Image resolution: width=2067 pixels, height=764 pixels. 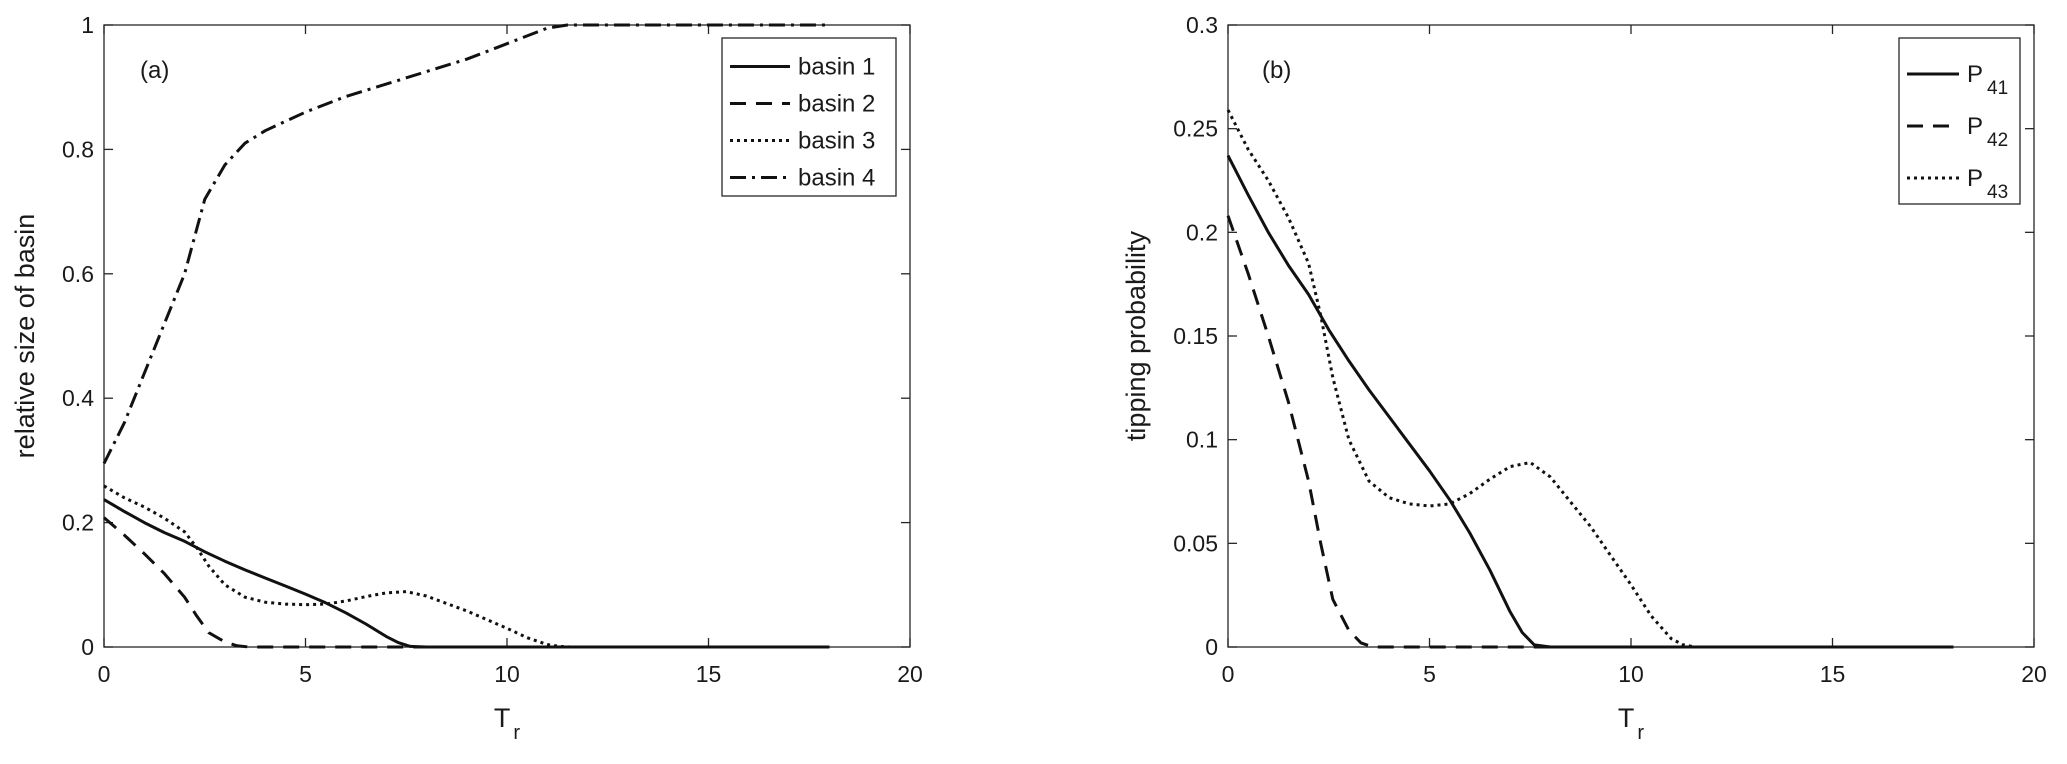 I want to click on legend-label-main: basin 2, so click(x=836, y=104).